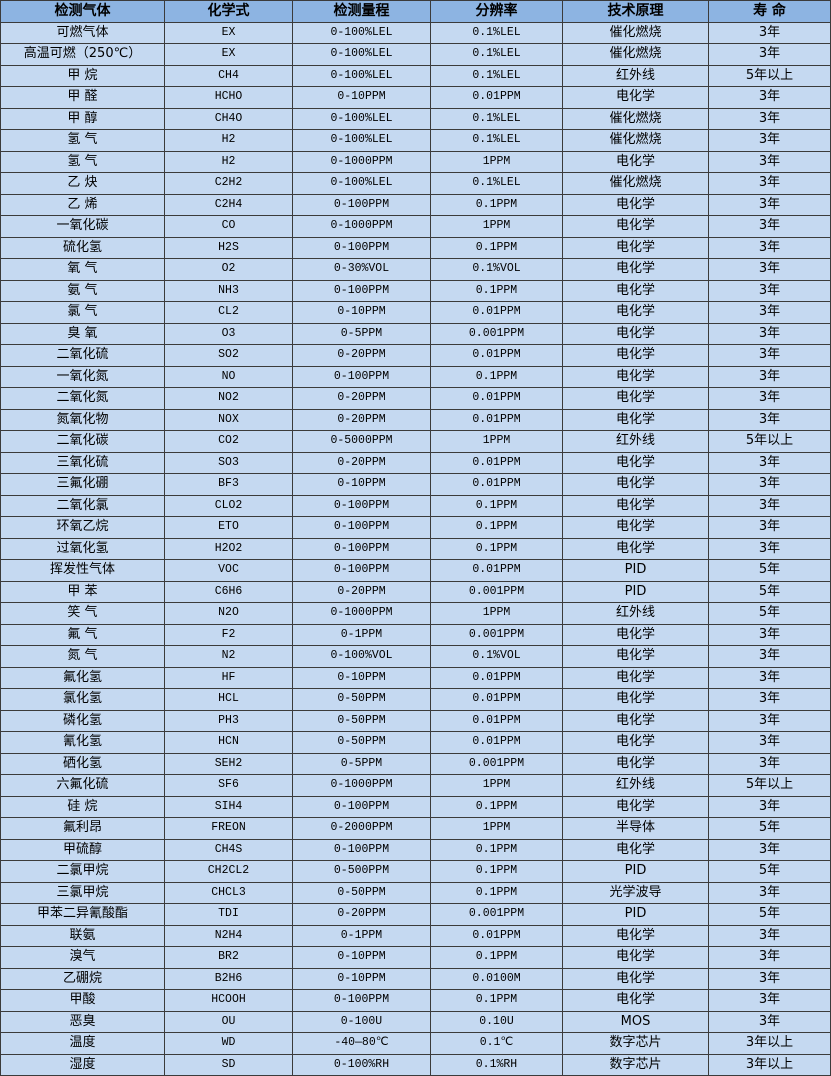 This screenshot has height=1076, width=831. I want to click on table-row: 笑 气 N2O 0-1000PPM 1PPM 红外线 5年, so click(415, 613).